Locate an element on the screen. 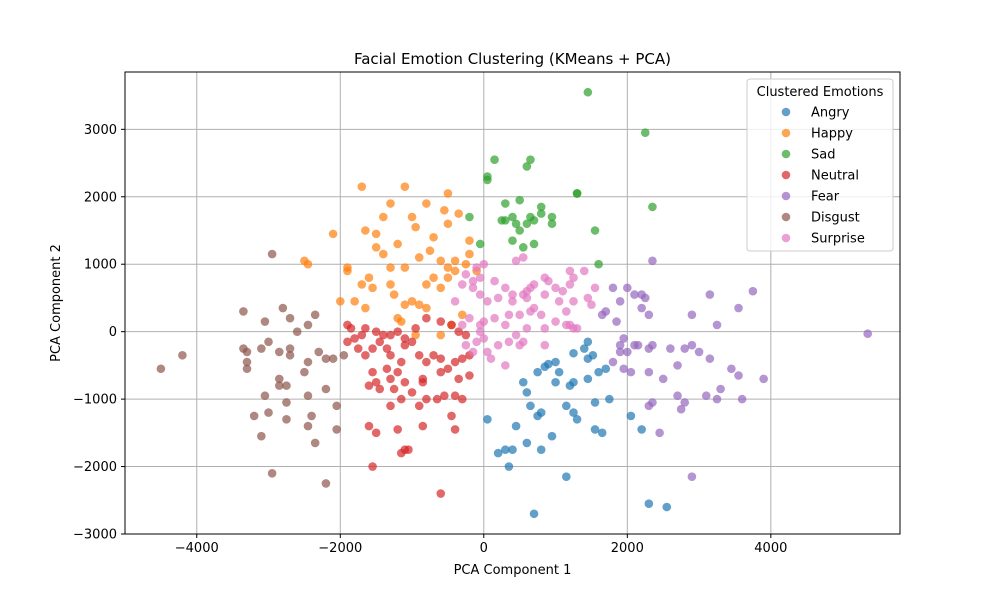  legend-box is located at coordinates (820, 165).